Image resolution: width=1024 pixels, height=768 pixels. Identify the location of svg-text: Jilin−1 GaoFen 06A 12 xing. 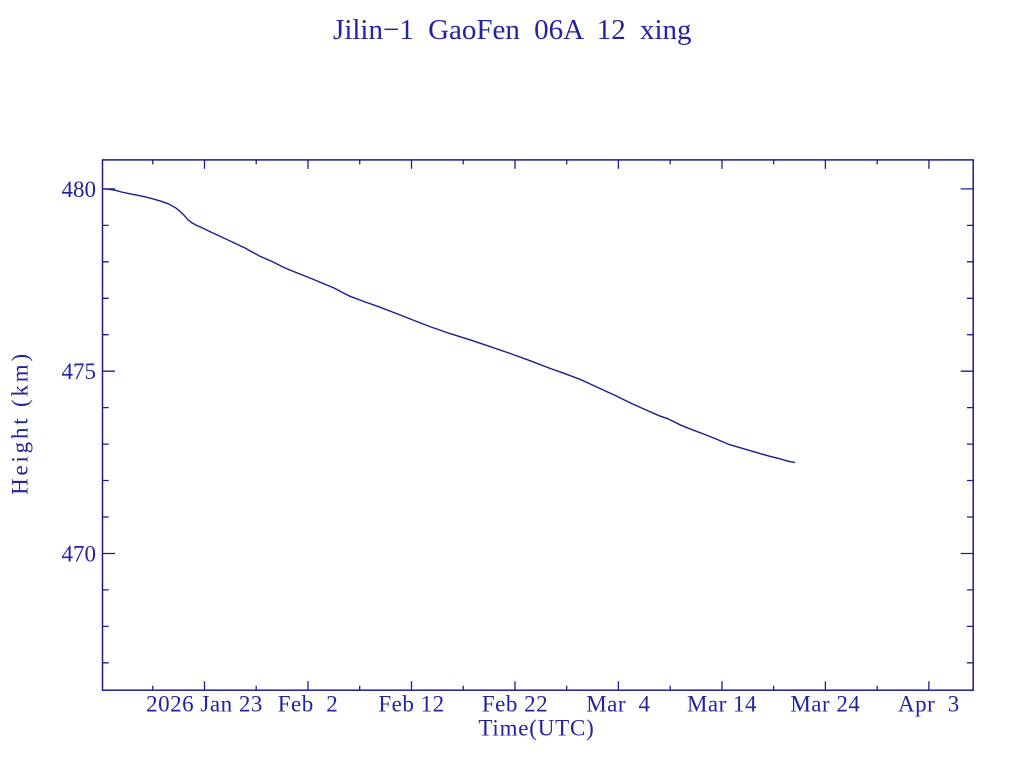
(512, 30).